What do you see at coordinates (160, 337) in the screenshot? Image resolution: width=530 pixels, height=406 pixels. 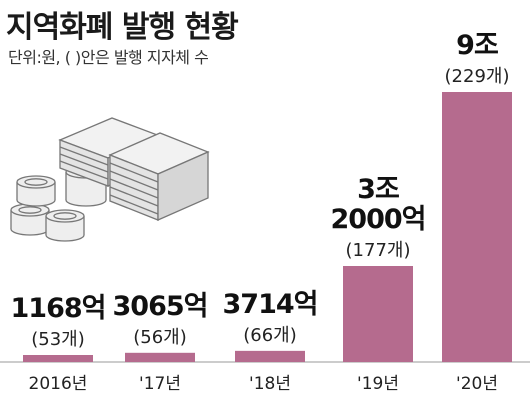 I see `count-label-1: (56개)` at bounding box center [160, 337].